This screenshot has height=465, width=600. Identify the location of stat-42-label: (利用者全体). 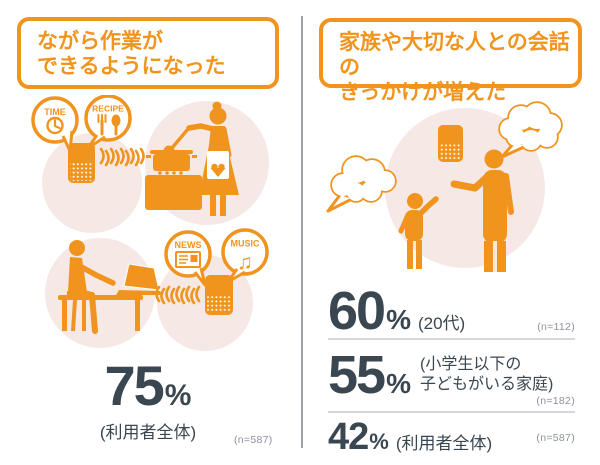
(444, 443).